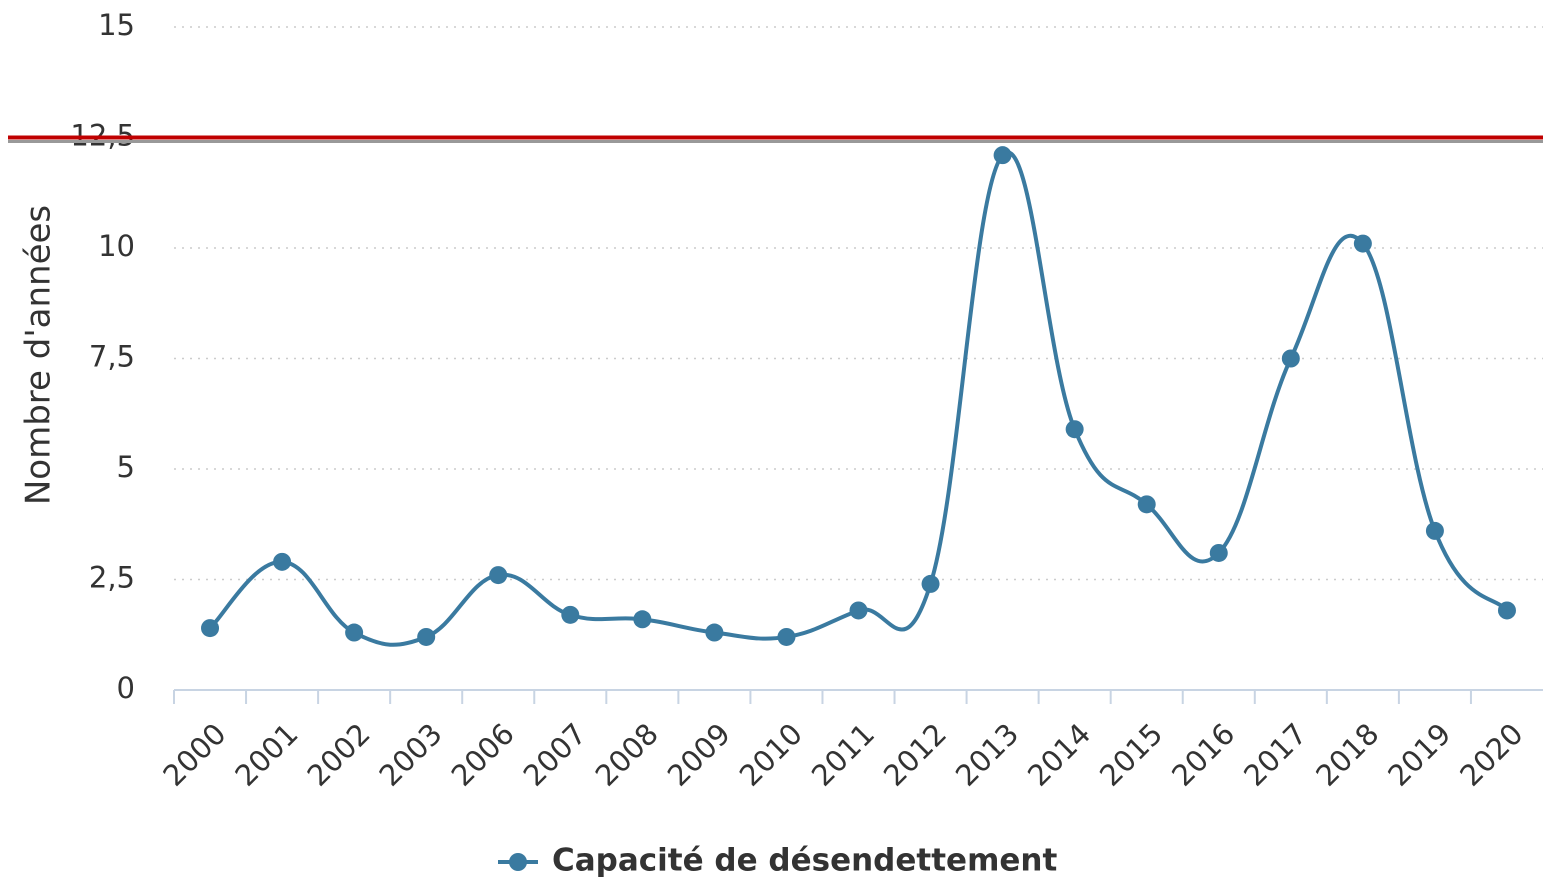 This screenshot has width=1543, height=884. What do you see at coordinates (411, 755) in the screenshot?
I see `x-tick-label: 2003` at bounding box center [411, 755].